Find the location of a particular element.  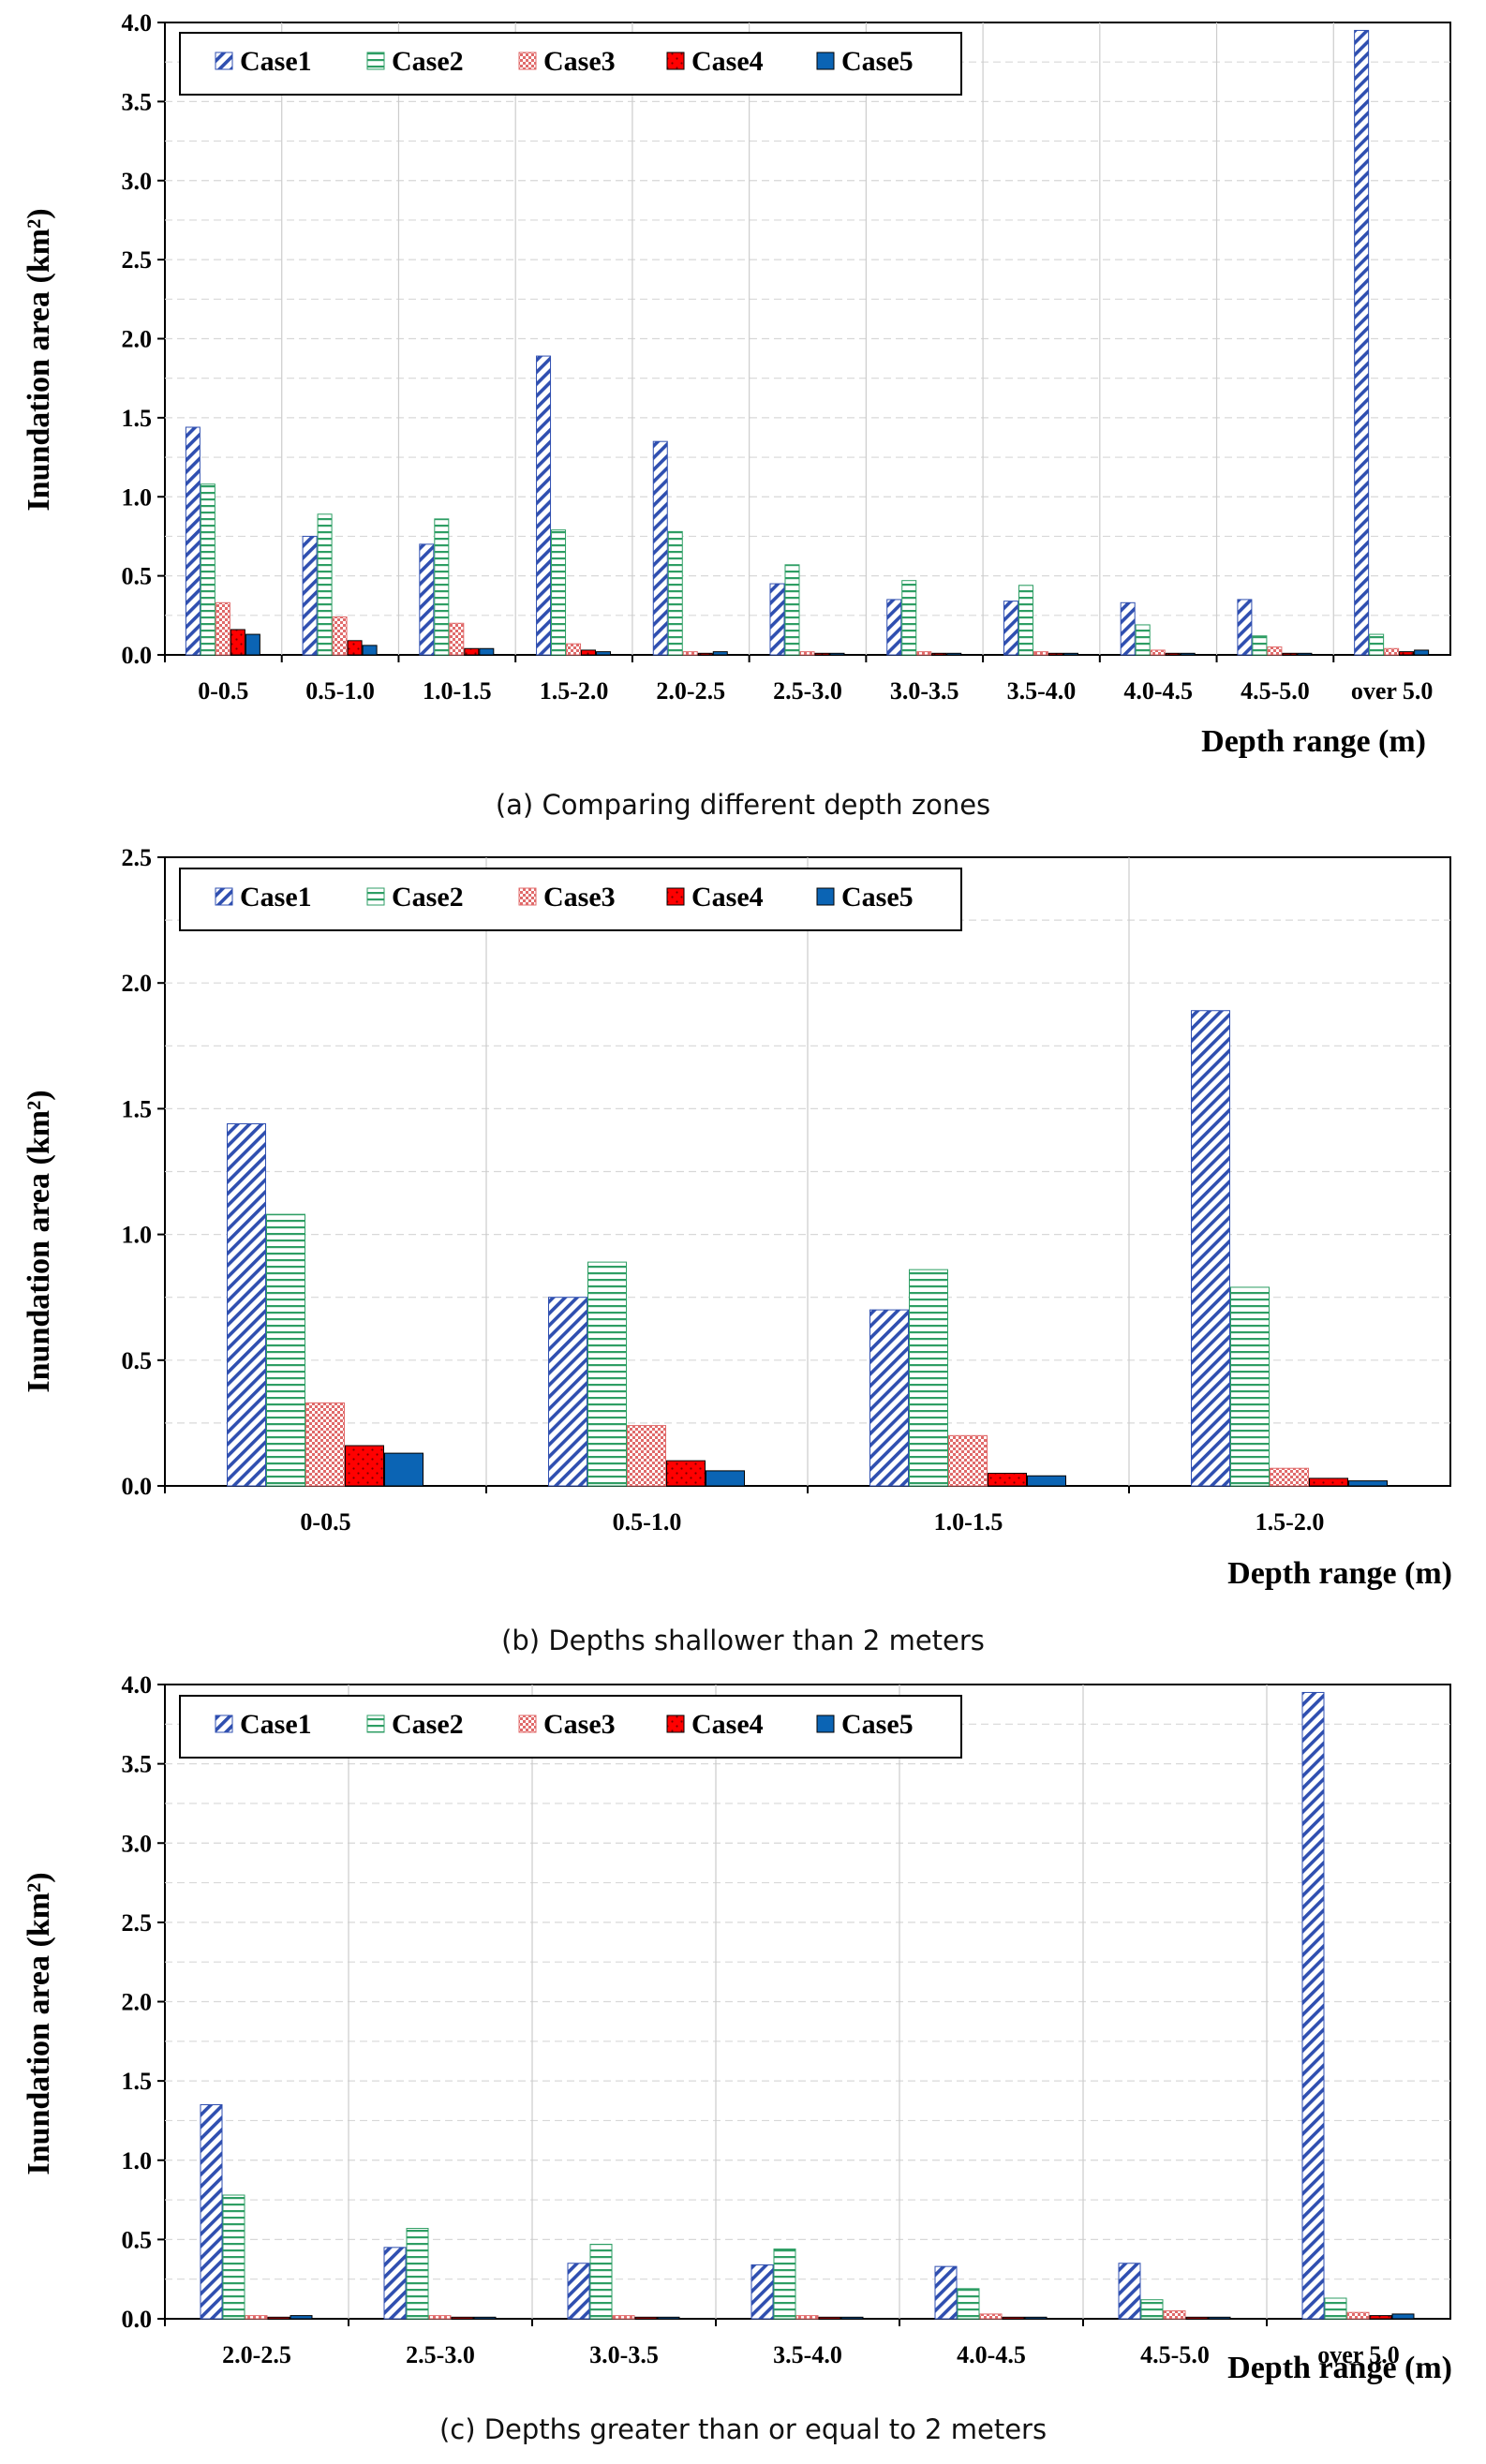

chart-b-legend-swatch-case3 is located at coordinates (528, 896).